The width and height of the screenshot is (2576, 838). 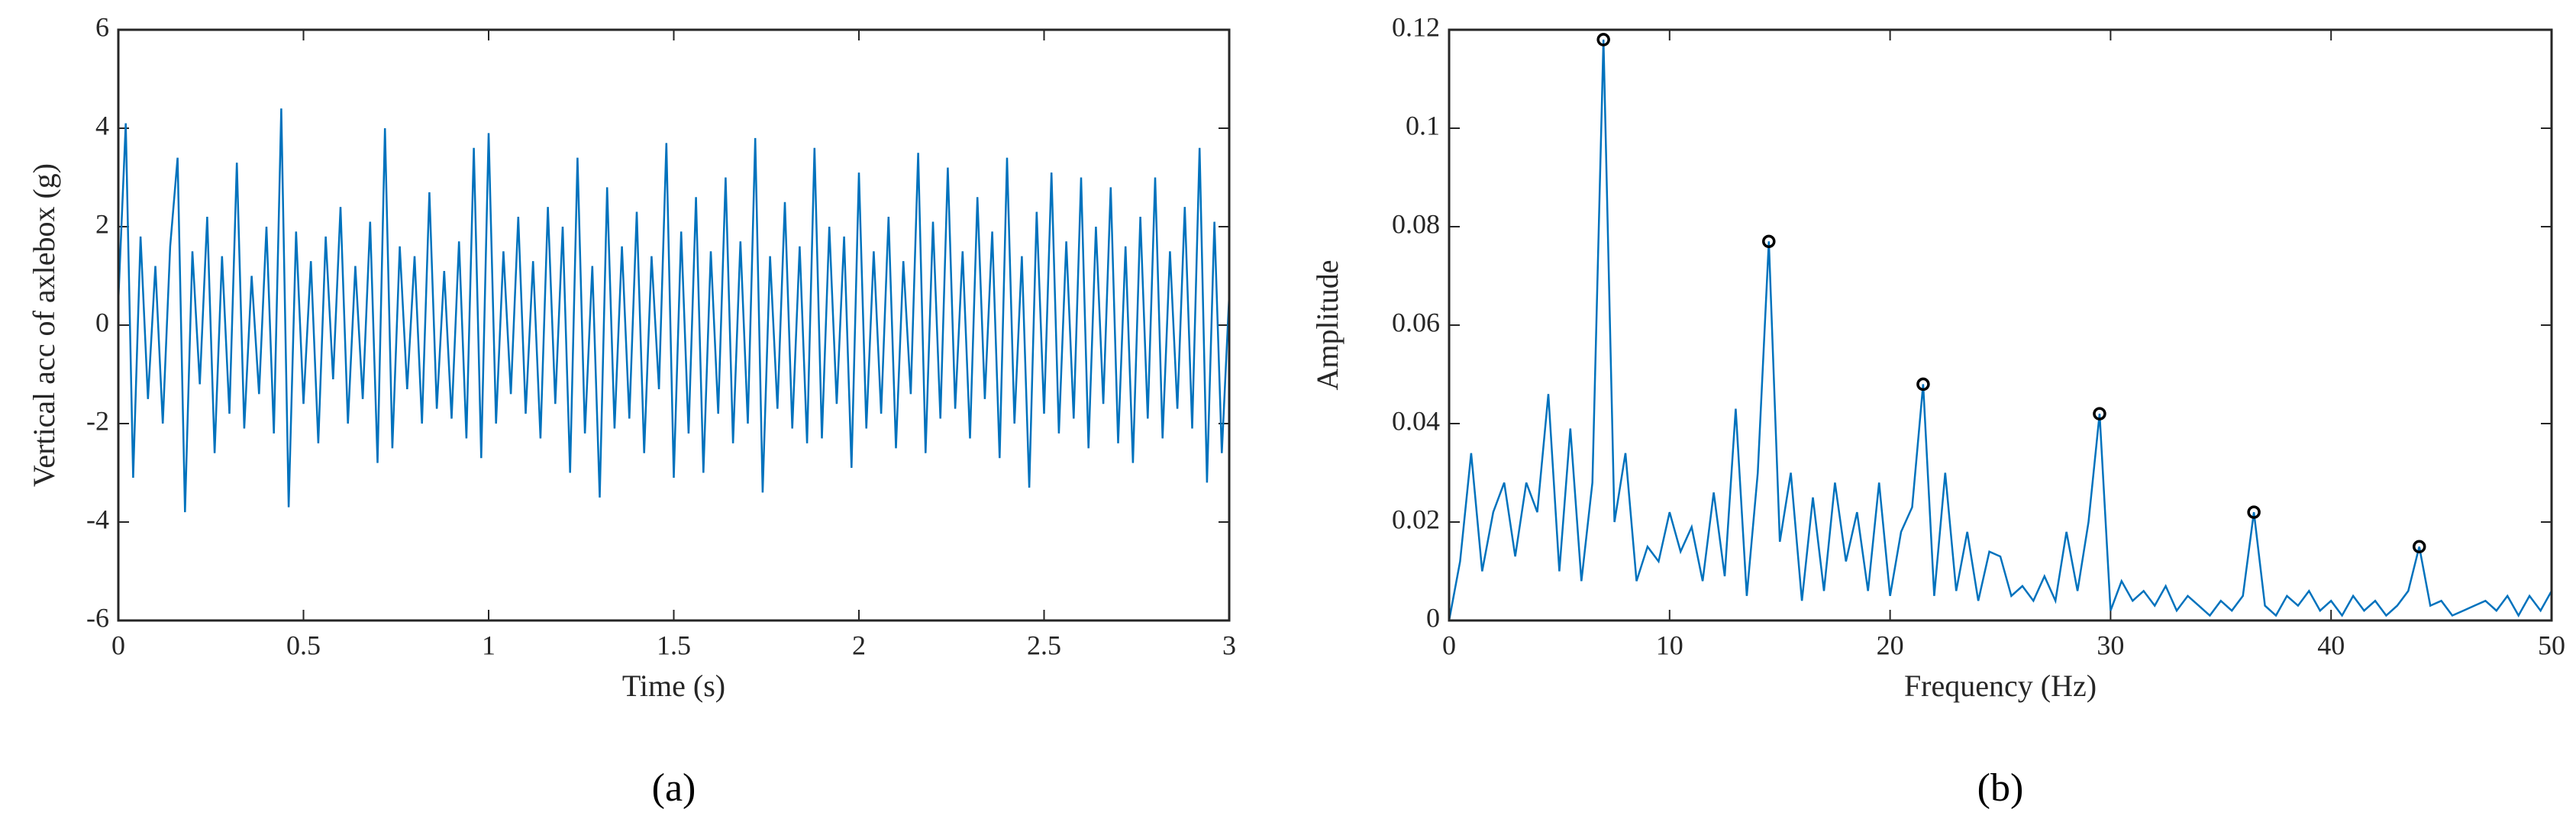 I want to click on y-tick-label: 0.08, so click(x=1416, y=223).